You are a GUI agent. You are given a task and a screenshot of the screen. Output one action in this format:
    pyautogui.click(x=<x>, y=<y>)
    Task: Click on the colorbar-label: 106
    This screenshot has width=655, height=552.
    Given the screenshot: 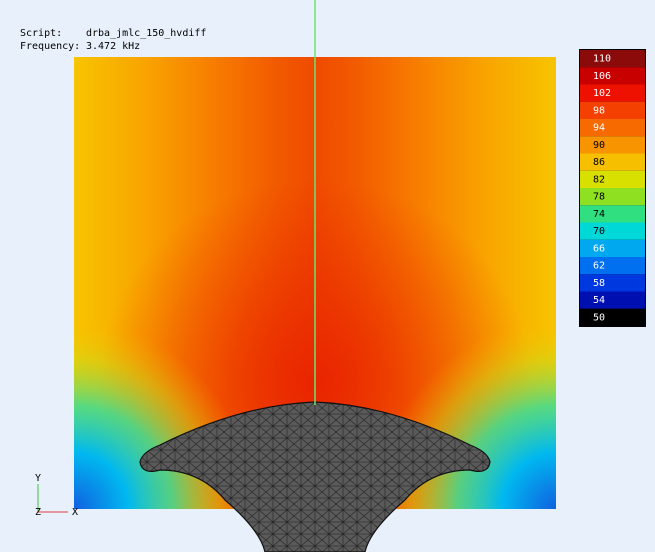 What is the action you would take?
    pyautogui.click(x=602, y=76)
    